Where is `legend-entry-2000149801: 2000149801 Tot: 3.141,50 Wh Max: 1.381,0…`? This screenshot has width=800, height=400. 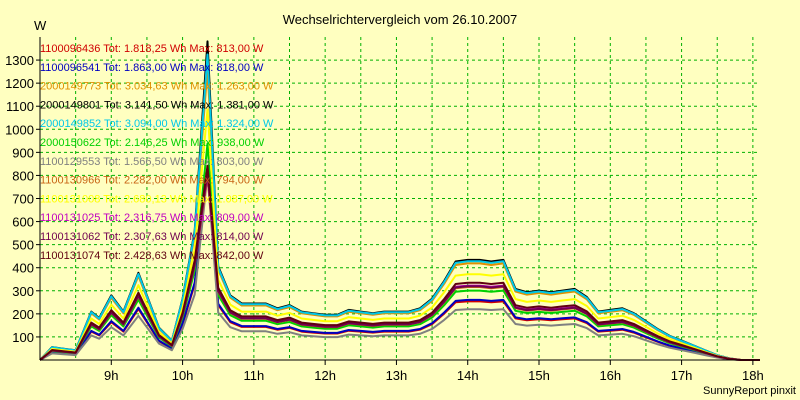 legend-entry-2000149801: 2000149801 Tot: 3.141,50 Wh Max: 1.381,0… is located at coordinates (157, 105).